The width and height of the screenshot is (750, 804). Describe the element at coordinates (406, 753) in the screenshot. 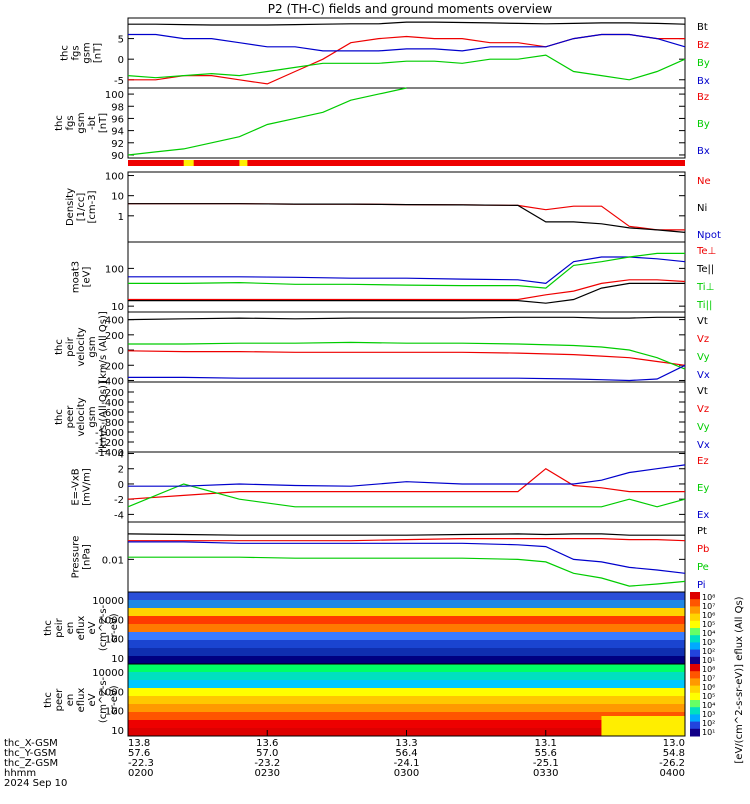

I see `x-axis-value: 56.4` at that location.